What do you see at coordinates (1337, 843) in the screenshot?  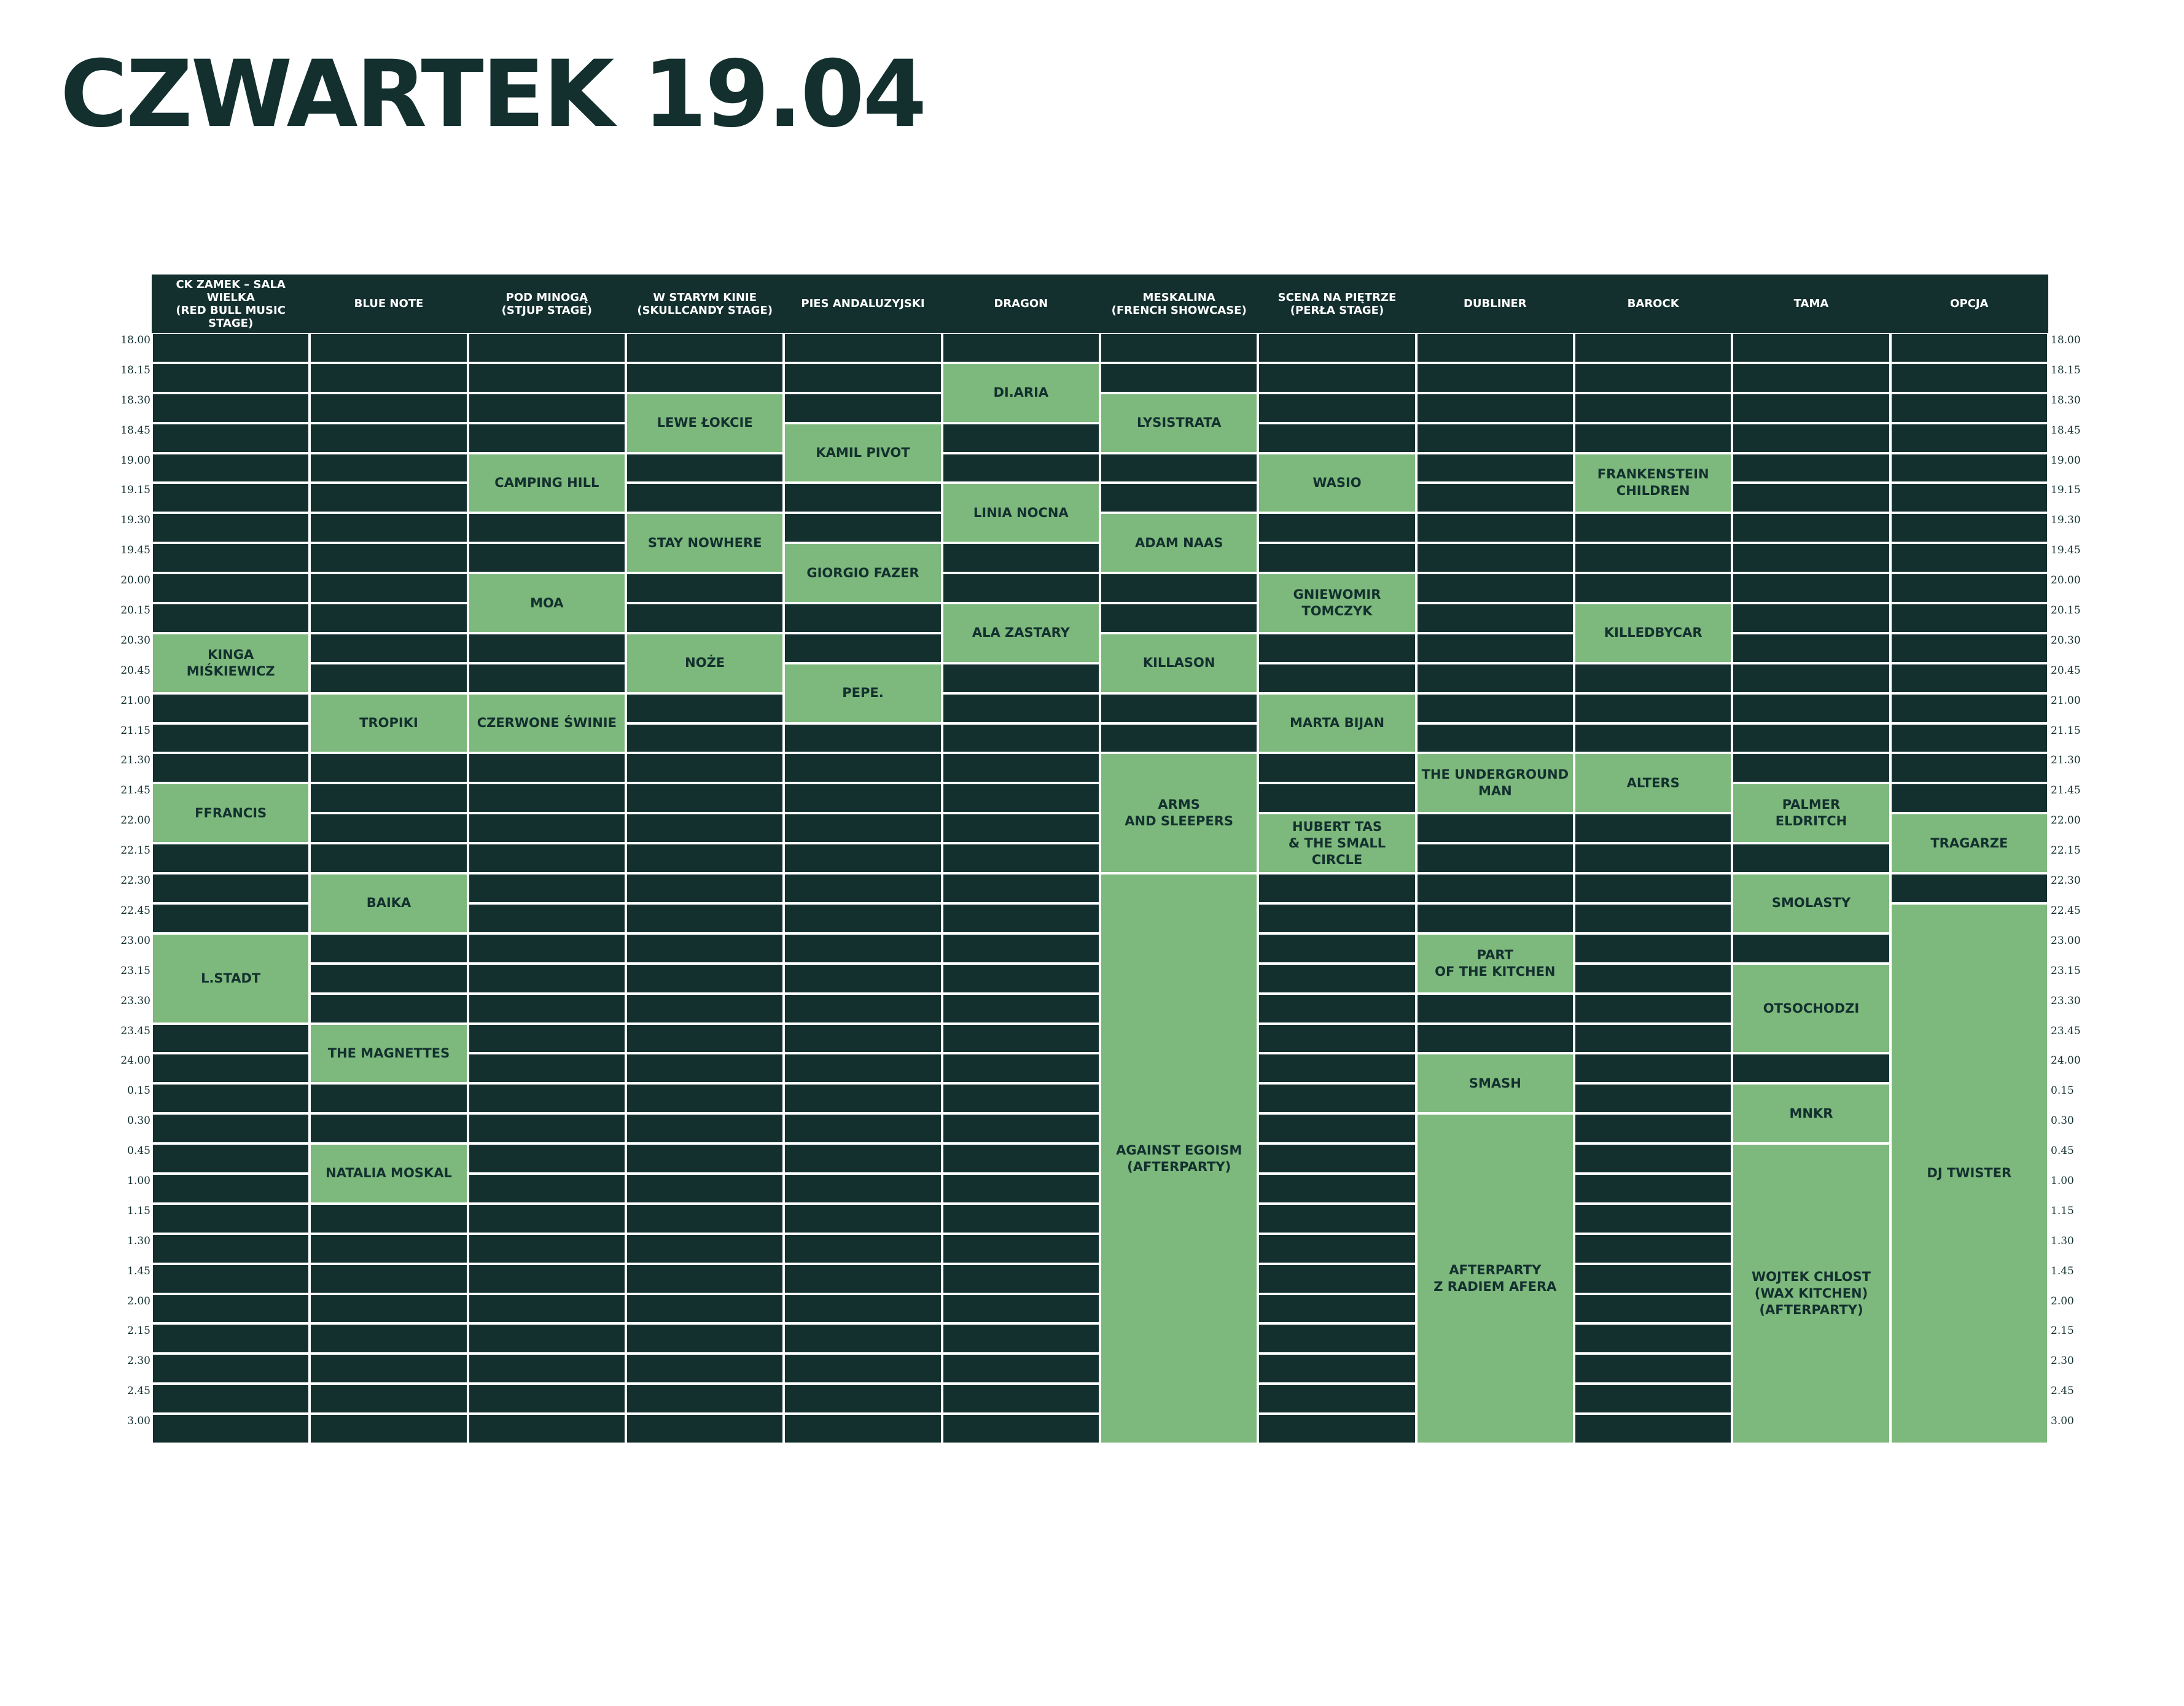 I see `performance-slot: HUBERT TAS & THE SMALL CIRCLE` at bounding box center [1337, 843].